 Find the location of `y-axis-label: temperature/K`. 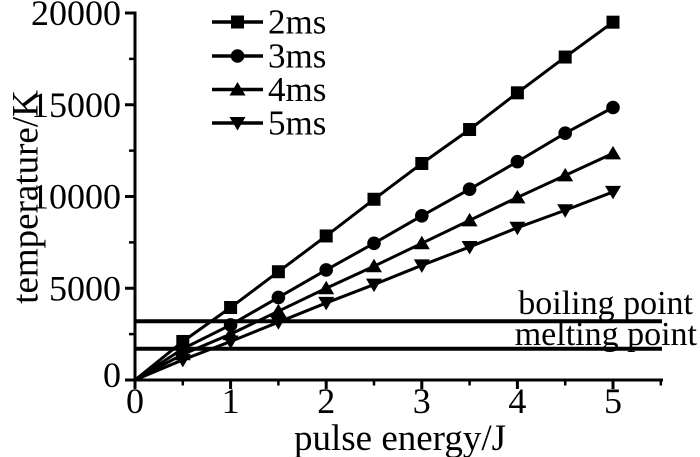

y-axis-label: temperature/K is located at coordinates (26, 197).